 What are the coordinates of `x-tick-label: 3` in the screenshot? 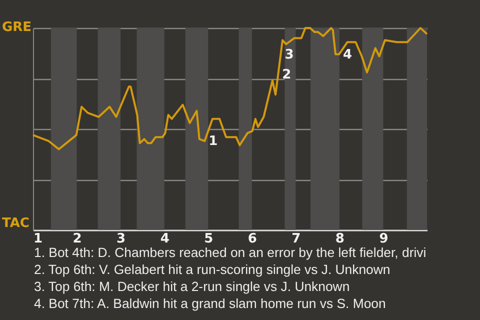 It's located at (121, 239).